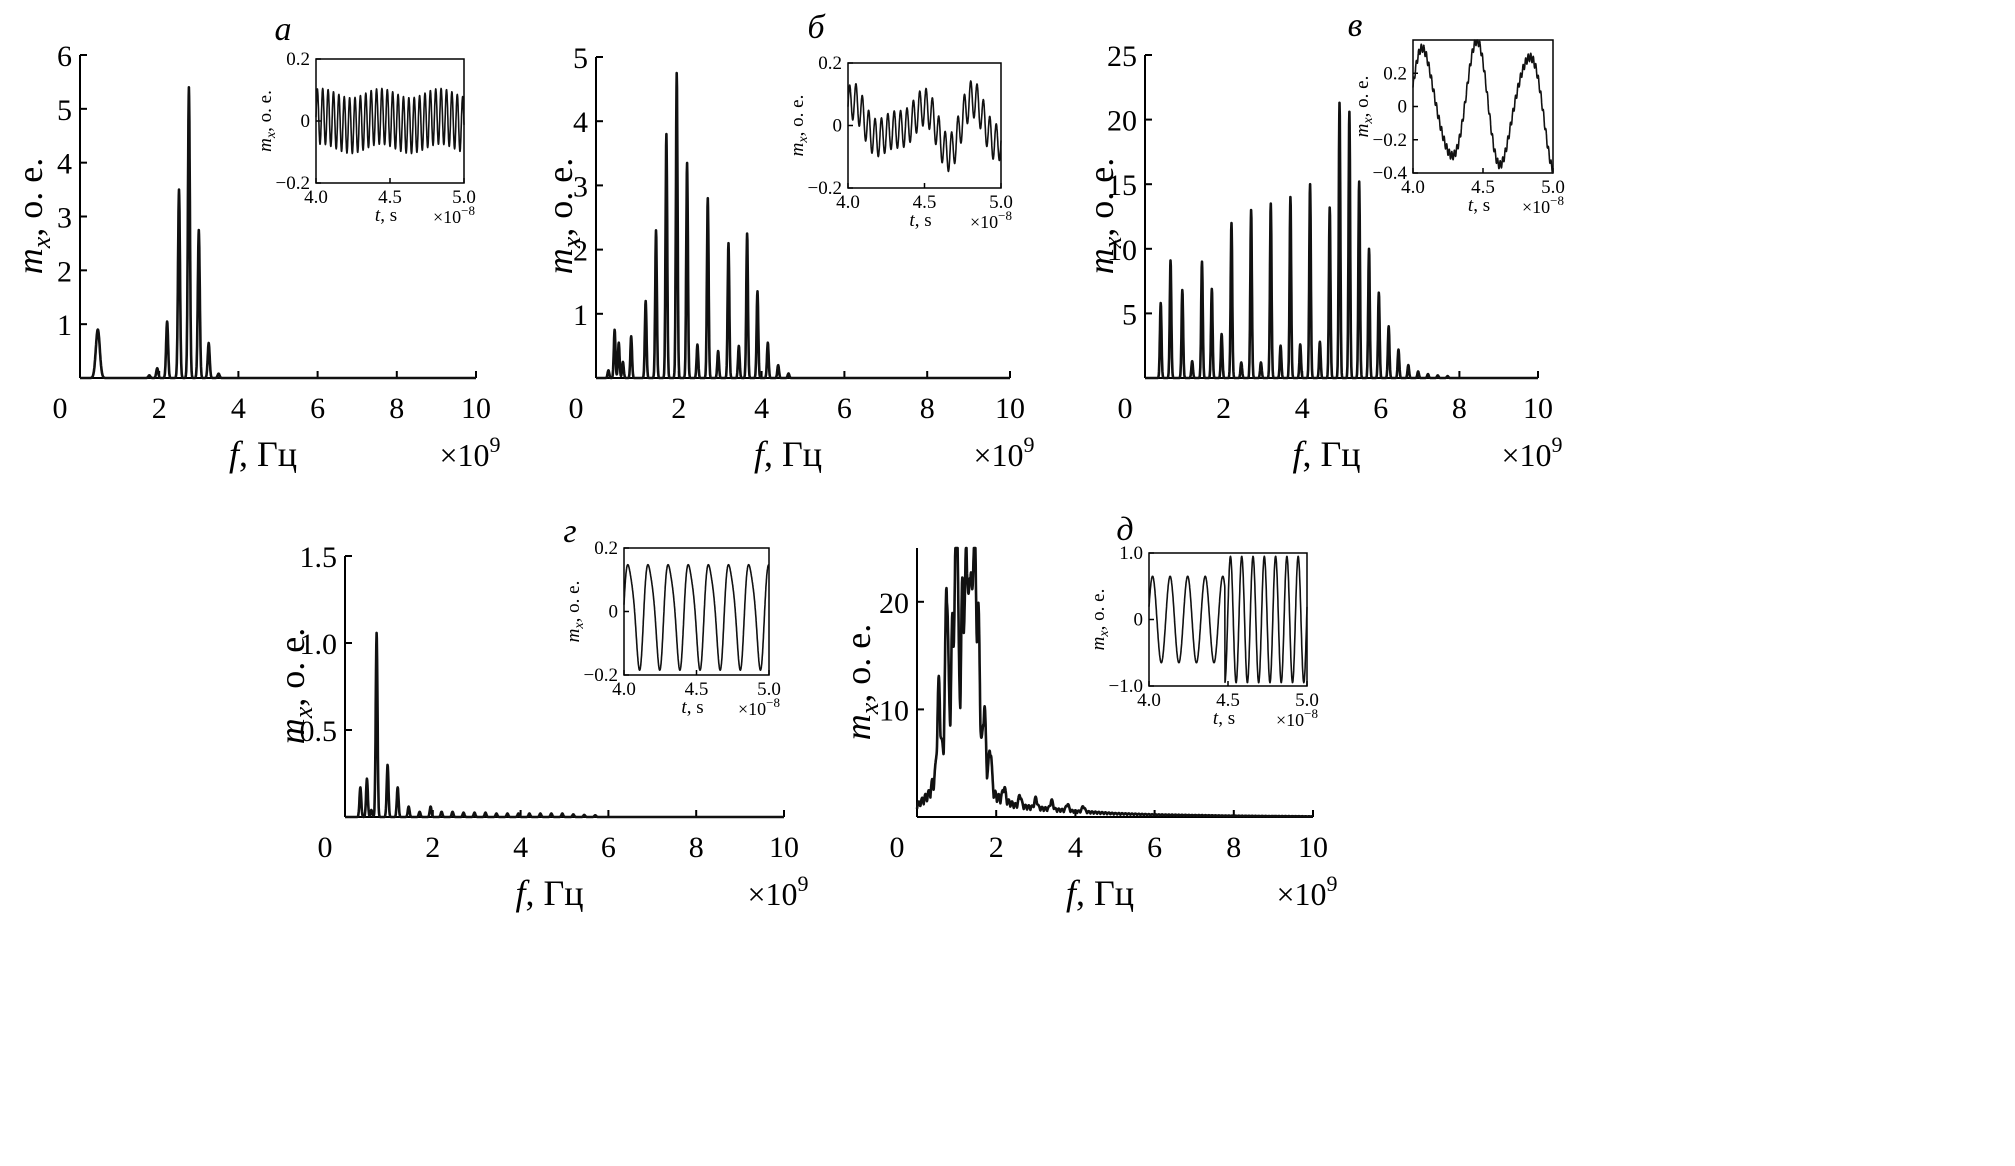  Describe the element at coordinates (894, 603) in the screenshot. I see `y-tick-label: 20` at that location.